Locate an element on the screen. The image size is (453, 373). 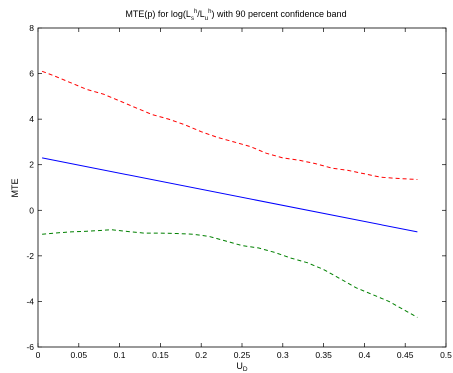
x-axis-label: UD is located at coordinates (242, 367).